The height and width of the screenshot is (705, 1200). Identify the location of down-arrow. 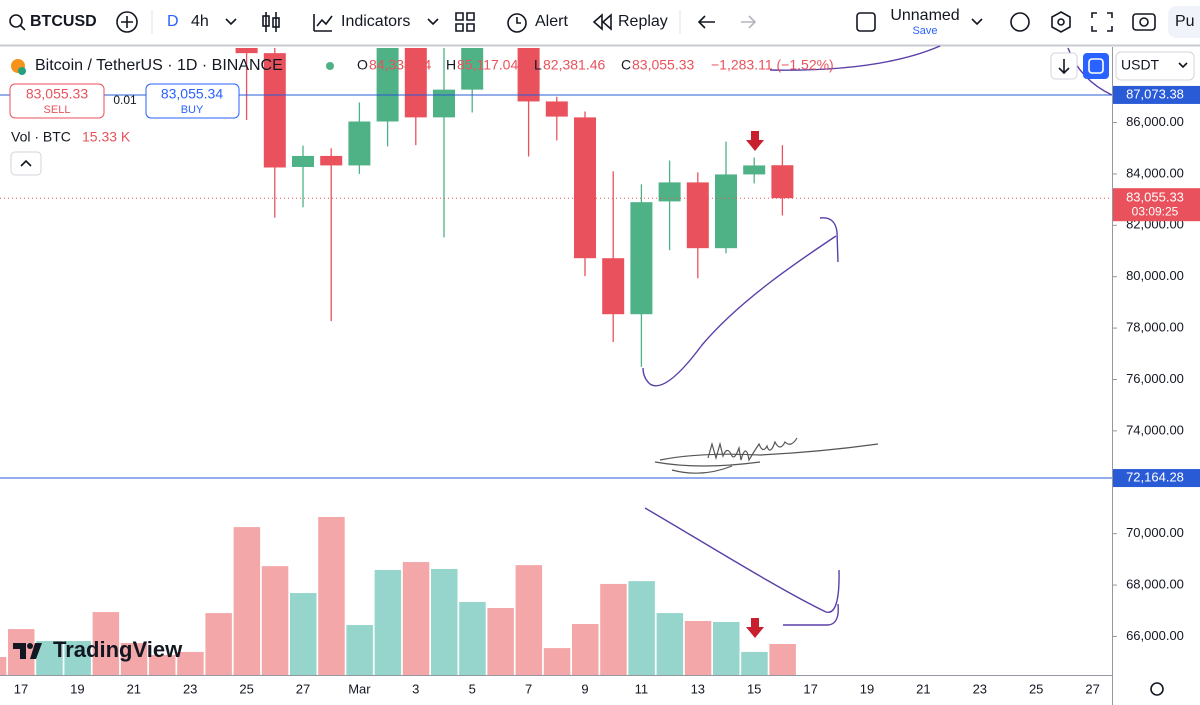
(1064, 67).